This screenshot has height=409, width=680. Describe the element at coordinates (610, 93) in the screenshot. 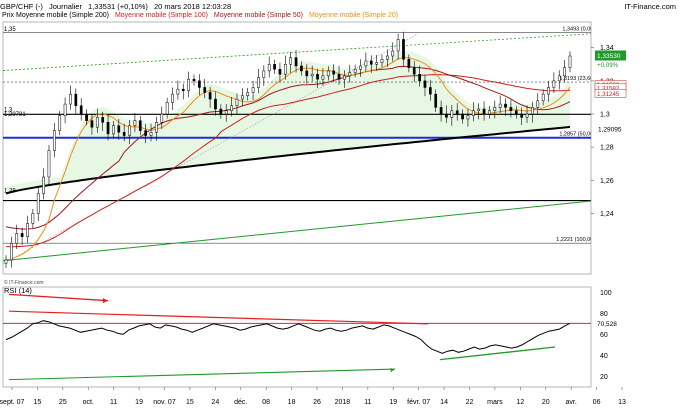

I see `ma-badge` at that location.